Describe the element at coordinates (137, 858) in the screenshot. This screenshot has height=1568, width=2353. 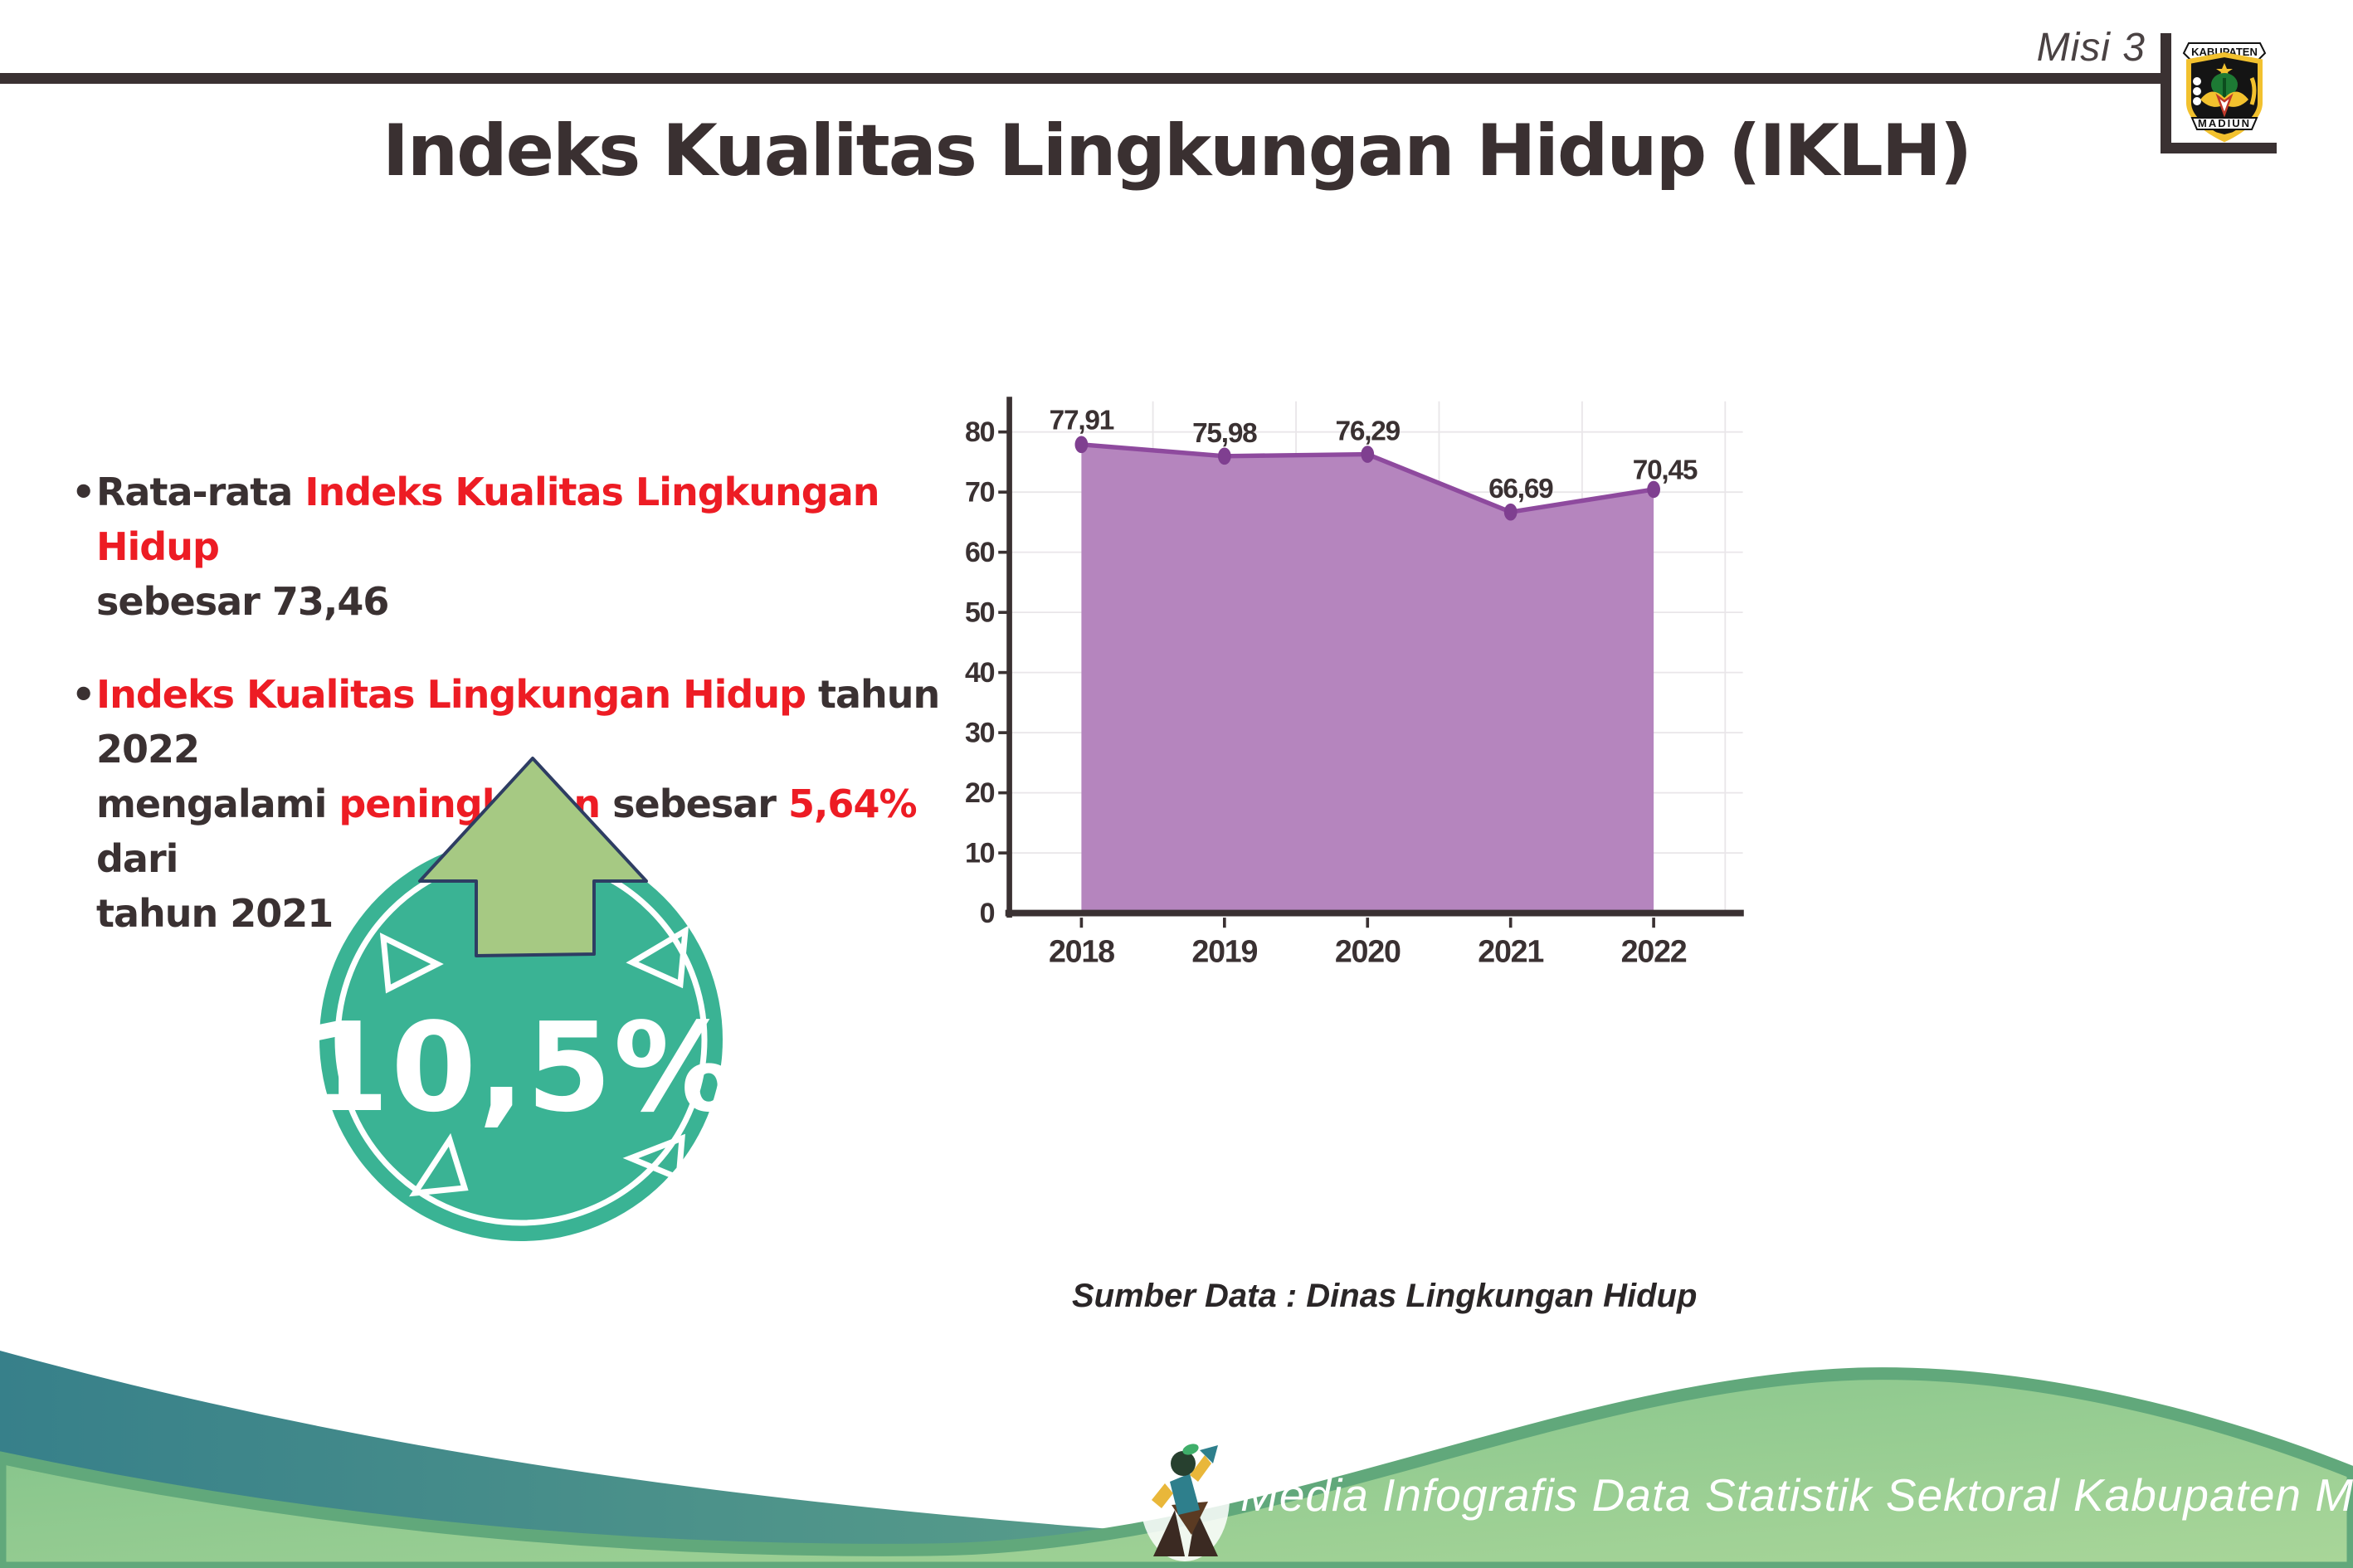
I see `bullet2-text4: dari` at that location.